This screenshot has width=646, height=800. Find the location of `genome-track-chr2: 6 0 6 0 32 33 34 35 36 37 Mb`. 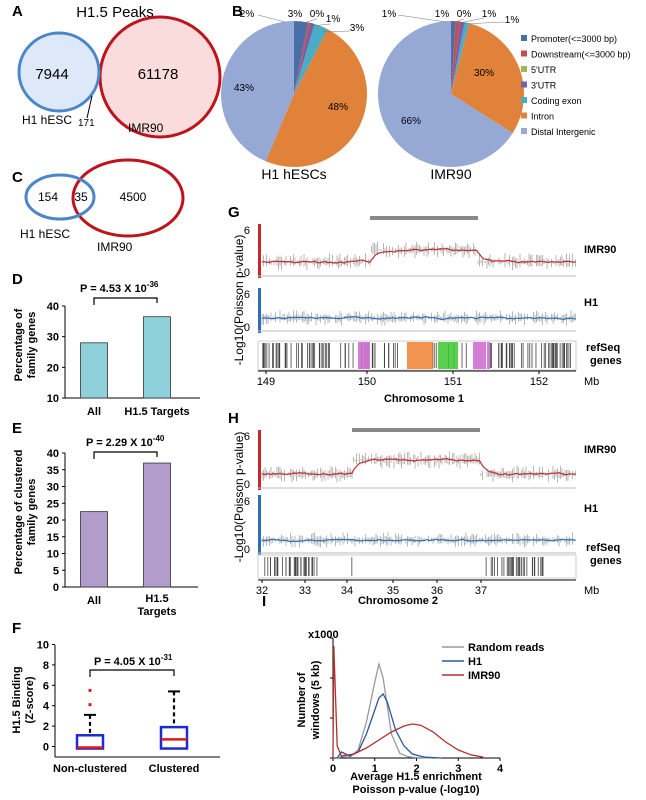

genome-track-chr2: 6 0 6 0 32 33 34 35 36 37 Mb is located at coordinates (421, 512).